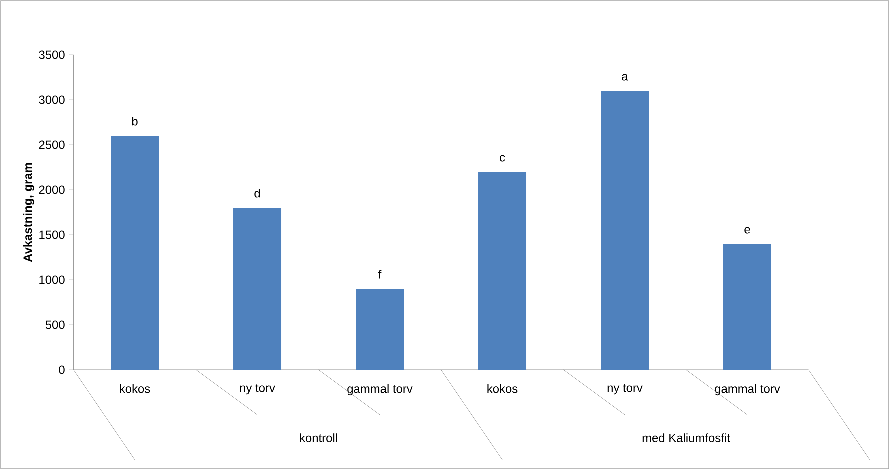 The image size is (890, 470). What do you see at coordinates (52, 280) in the screenshot?
I see `y-tick-label: 1000` at bounding box center [52, 280].